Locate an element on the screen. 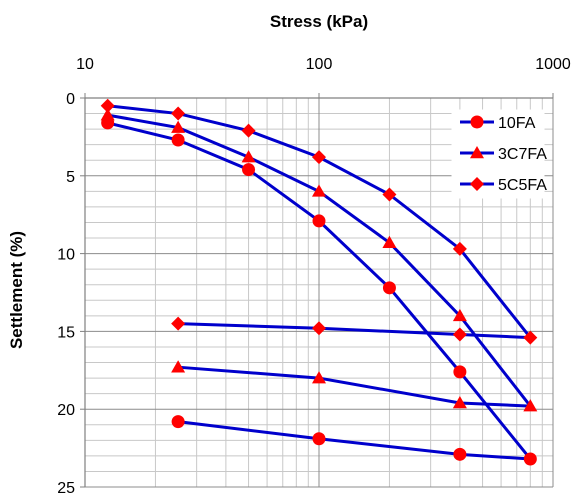 This screenshot has width=584, height=494. y-tick-label: 10 is located at coordinates (66, 255).